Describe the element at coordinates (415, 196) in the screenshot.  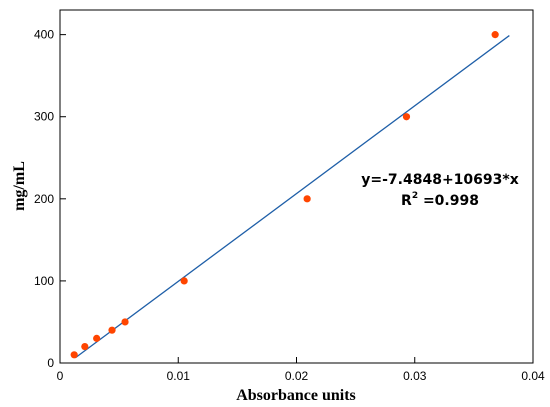
I see `r-squared-exponent: 2` at that location.